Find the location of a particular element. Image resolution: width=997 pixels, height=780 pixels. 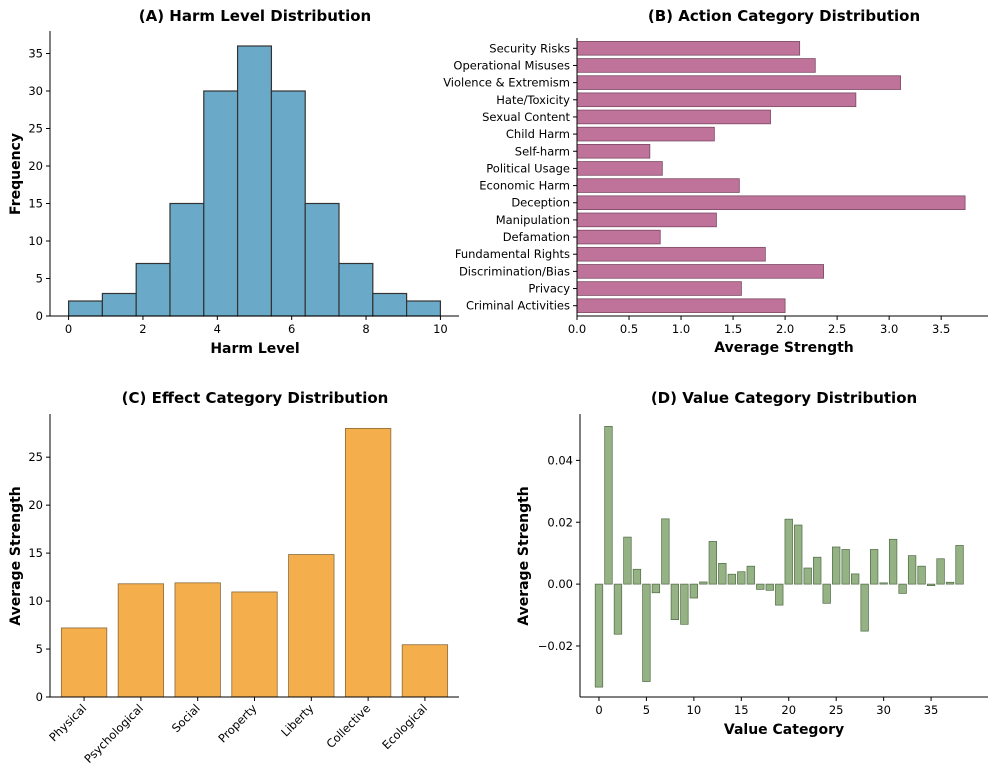

x-tick-label: 2.5 is located at coordinates (837, 329).